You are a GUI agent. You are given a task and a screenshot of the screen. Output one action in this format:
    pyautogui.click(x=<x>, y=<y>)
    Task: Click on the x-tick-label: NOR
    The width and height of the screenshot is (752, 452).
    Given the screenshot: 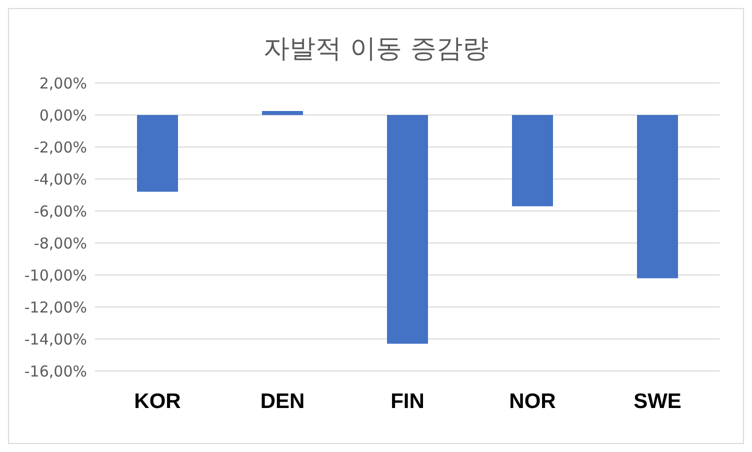 What is the action you would take?
    pyautogui.click(x=532, y=401)
    